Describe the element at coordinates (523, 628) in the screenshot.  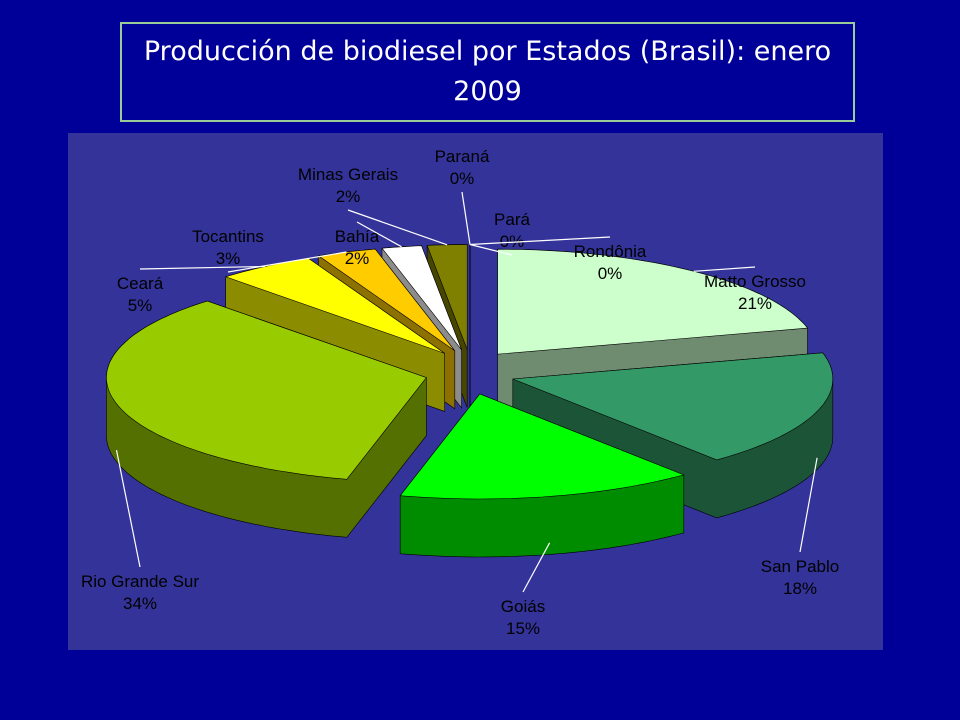
I see `value-label: 15%` at that location.